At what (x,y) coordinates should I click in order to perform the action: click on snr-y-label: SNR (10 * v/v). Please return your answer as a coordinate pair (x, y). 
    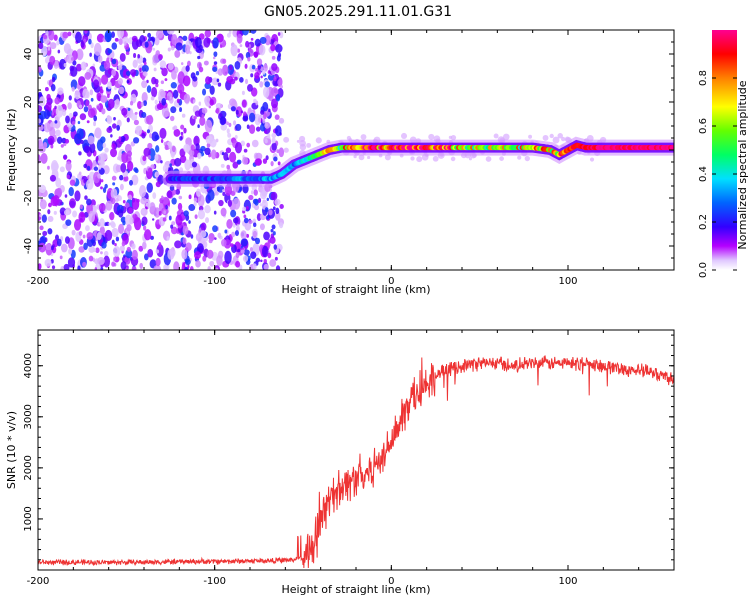
    Looking at the image, I should click on (11, 450).